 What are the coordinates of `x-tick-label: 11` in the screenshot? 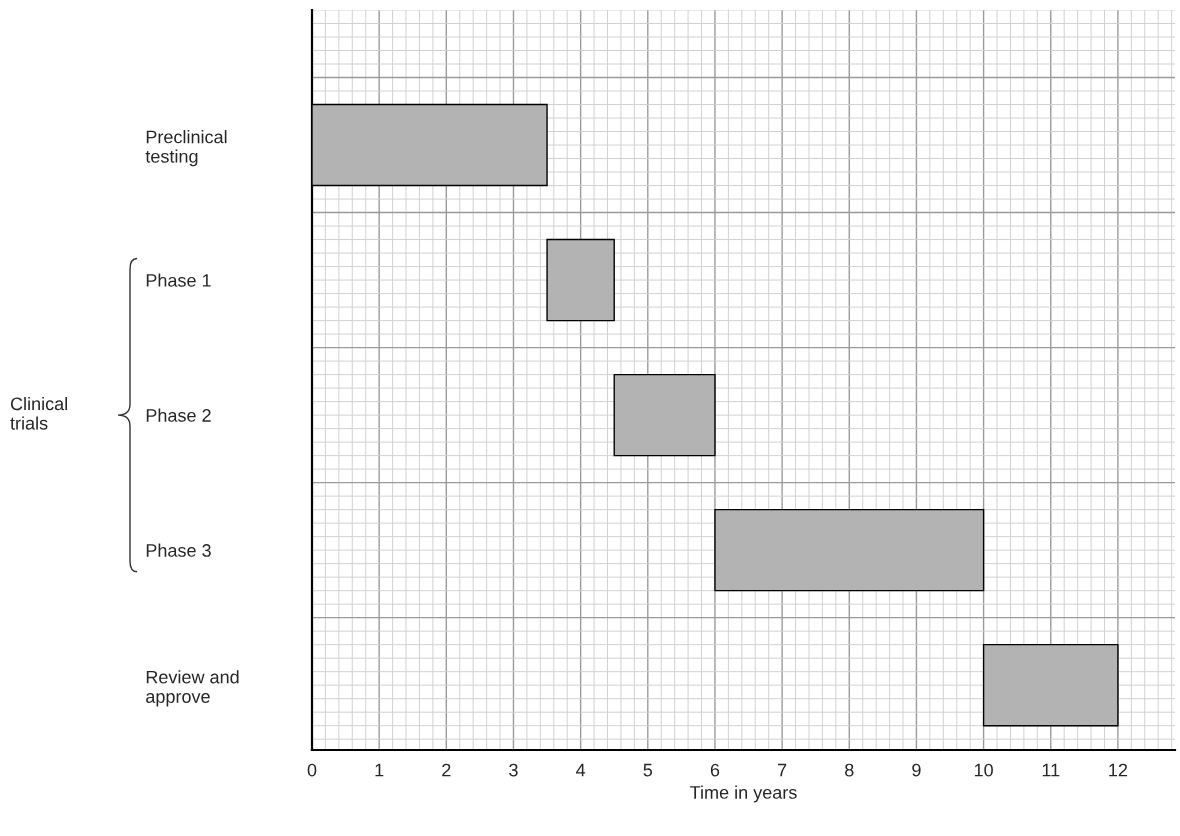 It's located at (1051, 770).